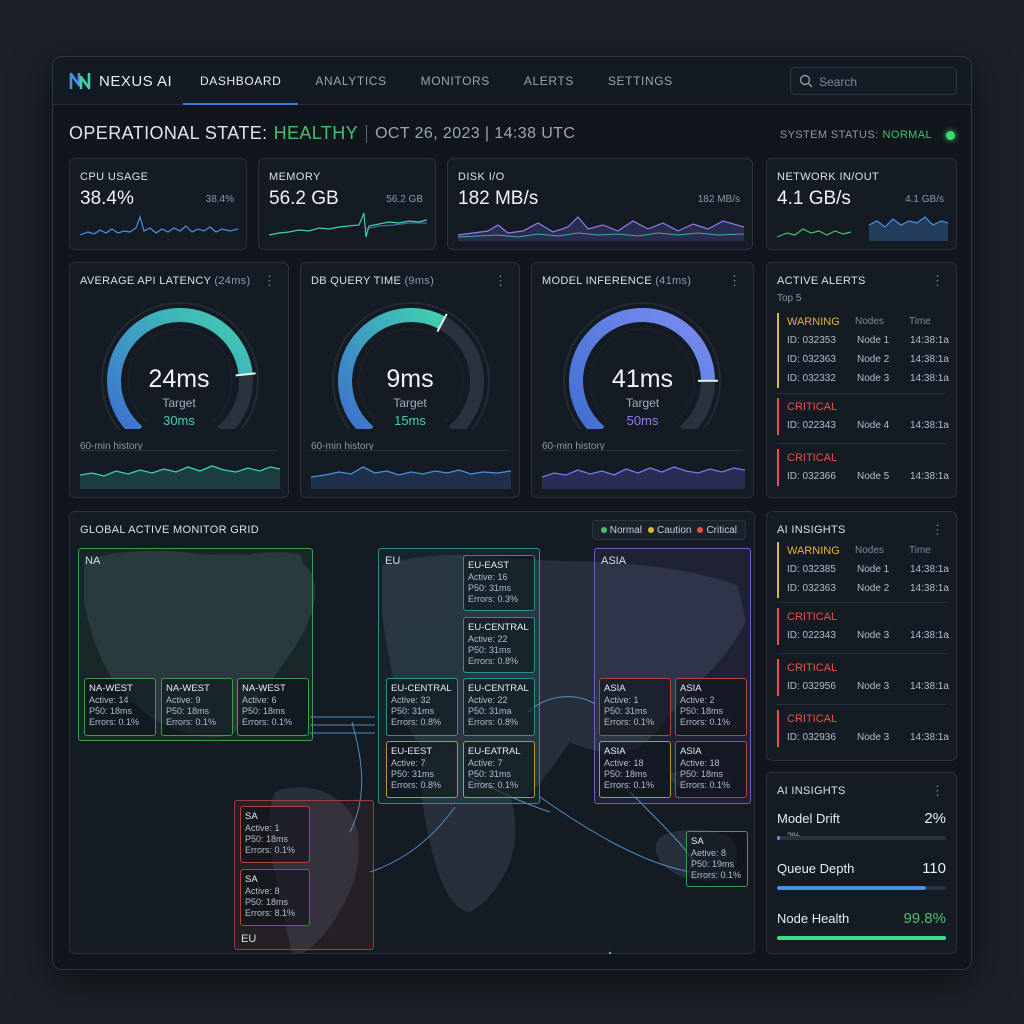  I want to click on tab-settings: SETTINGS, so click(640, 81).